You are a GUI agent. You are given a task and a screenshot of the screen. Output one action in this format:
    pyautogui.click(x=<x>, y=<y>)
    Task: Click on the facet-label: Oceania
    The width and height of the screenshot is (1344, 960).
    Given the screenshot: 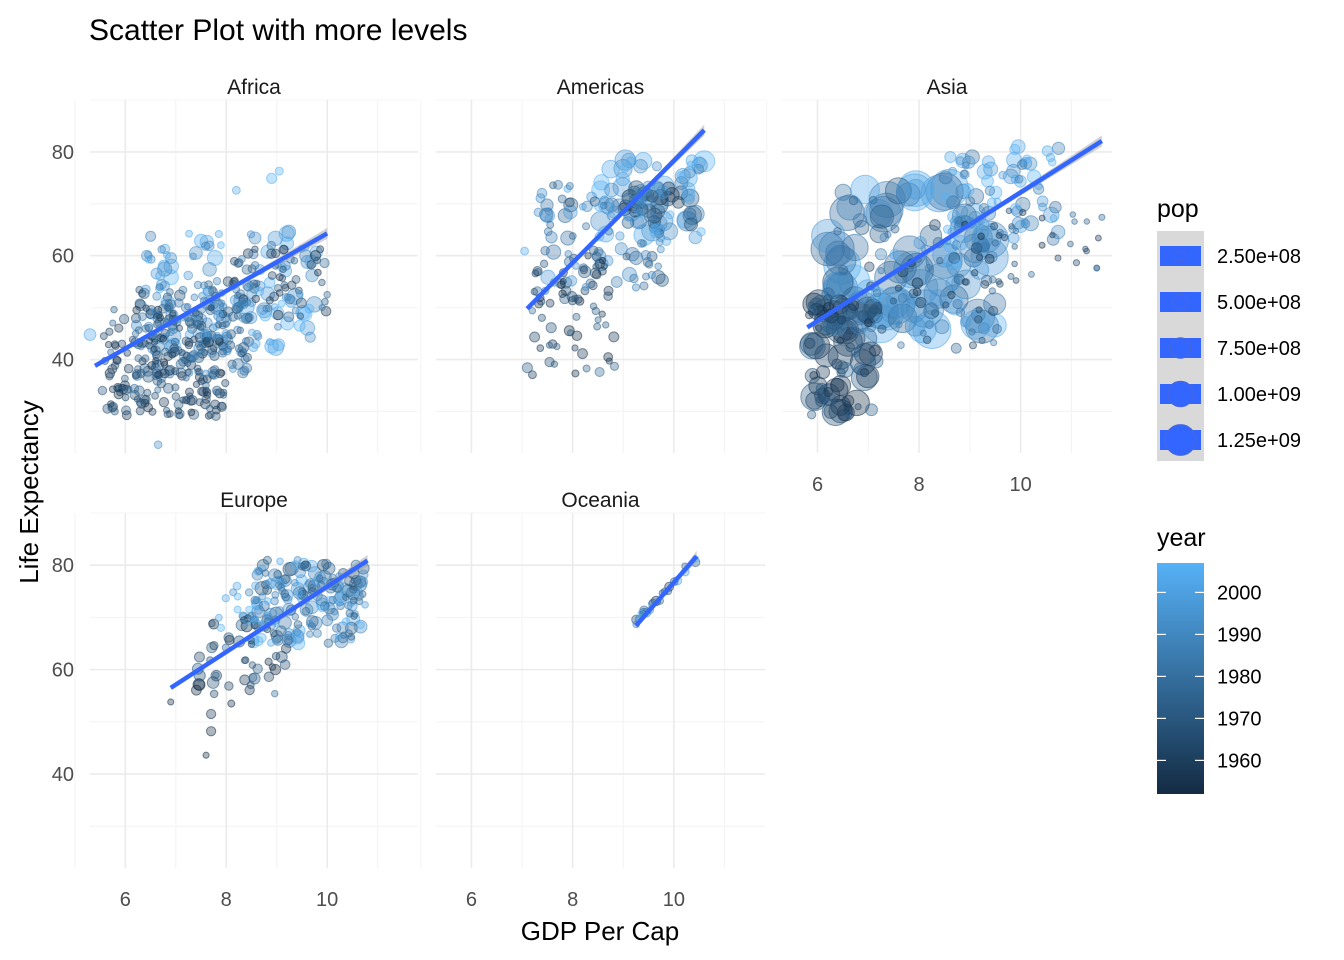 What is the action you would take?
    pyautogui.click(x=600, y=500)
    